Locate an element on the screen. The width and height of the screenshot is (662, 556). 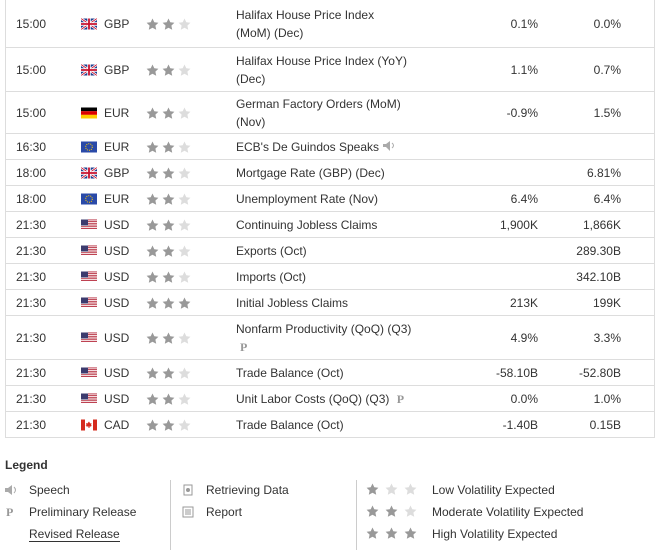
event: Imports (Oct) is located at coordinates (271, 276).